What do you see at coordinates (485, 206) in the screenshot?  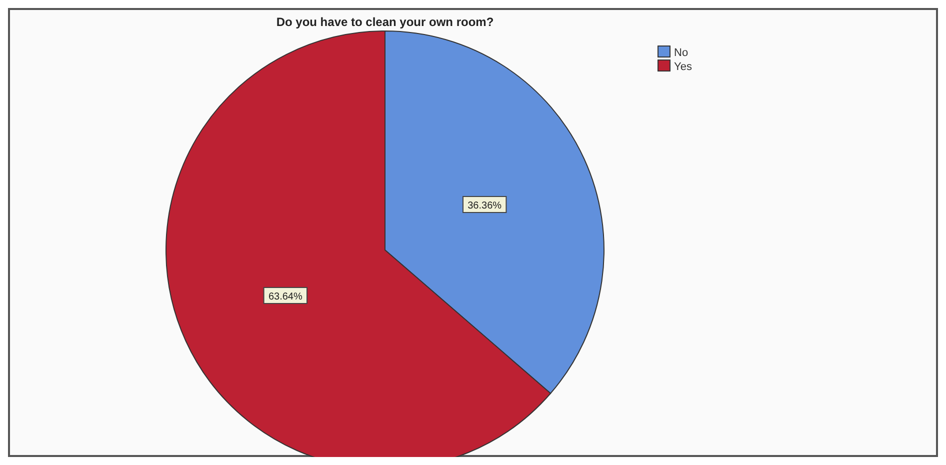 I see `data-label: 36.36%` at bounding box center [485, 206].